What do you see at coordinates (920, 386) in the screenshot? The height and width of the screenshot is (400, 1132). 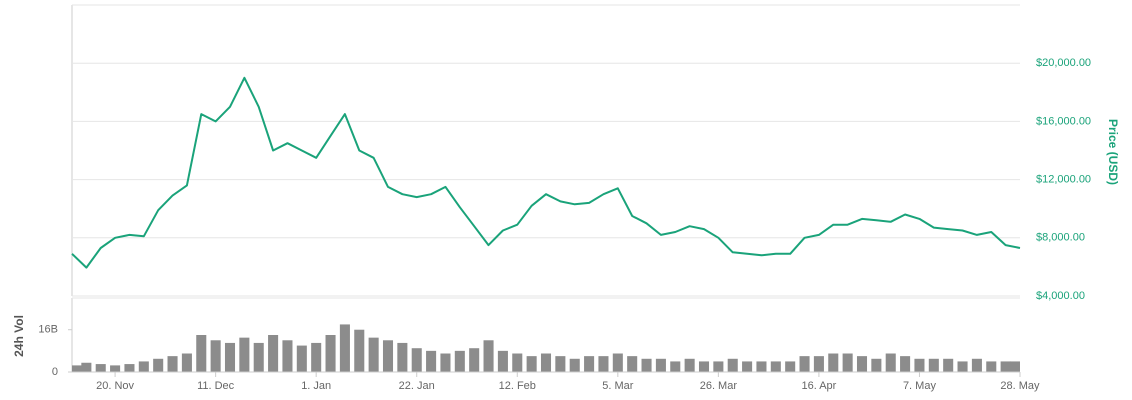 I see `x-tick-label: 7. May` at bounding box center [920, 386].